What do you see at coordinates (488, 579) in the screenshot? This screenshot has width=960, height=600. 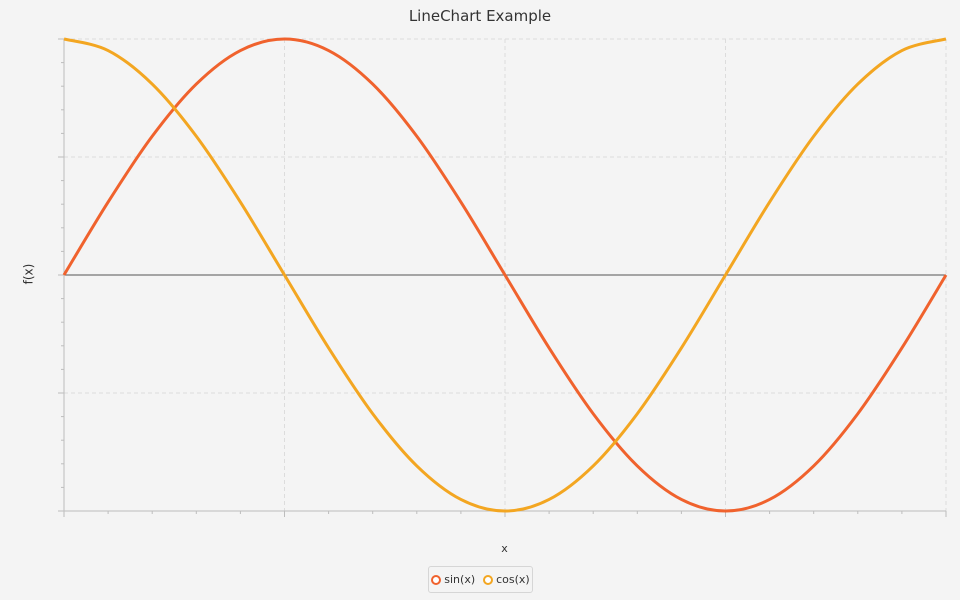 I see `legend-symbol-cos` at bounding box center [488, 579].